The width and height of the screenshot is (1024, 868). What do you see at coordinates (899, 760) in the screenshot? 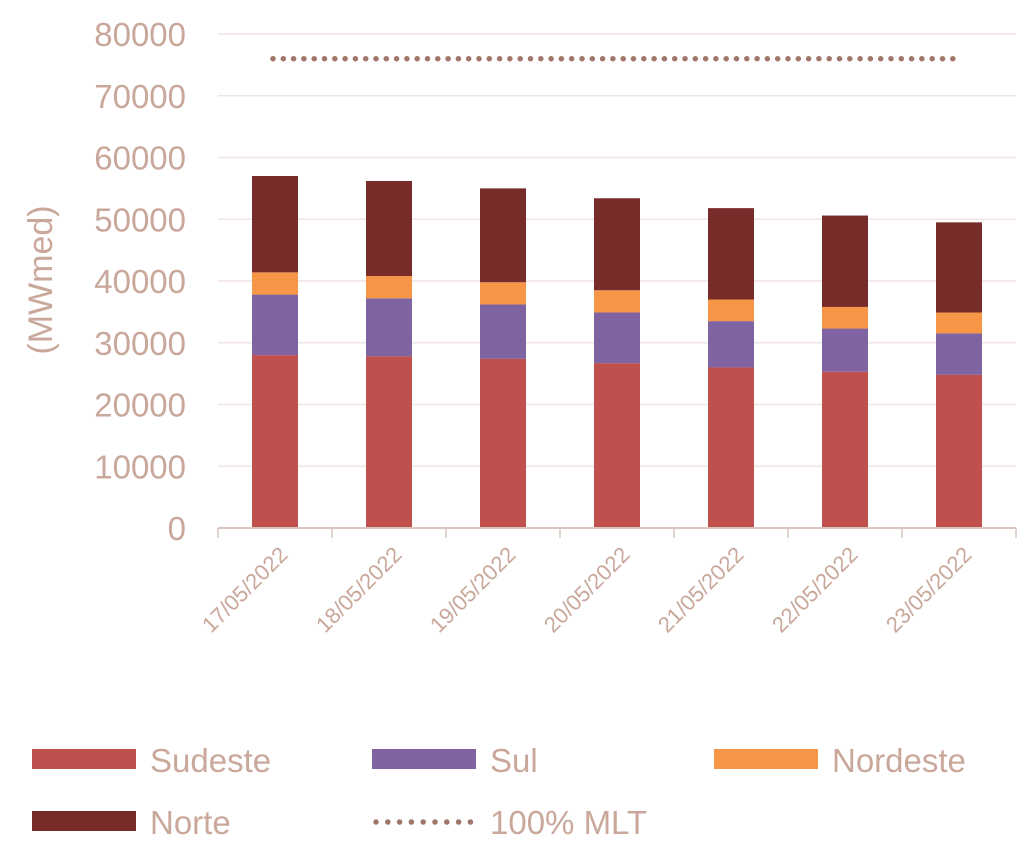
I see `legend-label: Nordeste` at bounding box center [899, 760].